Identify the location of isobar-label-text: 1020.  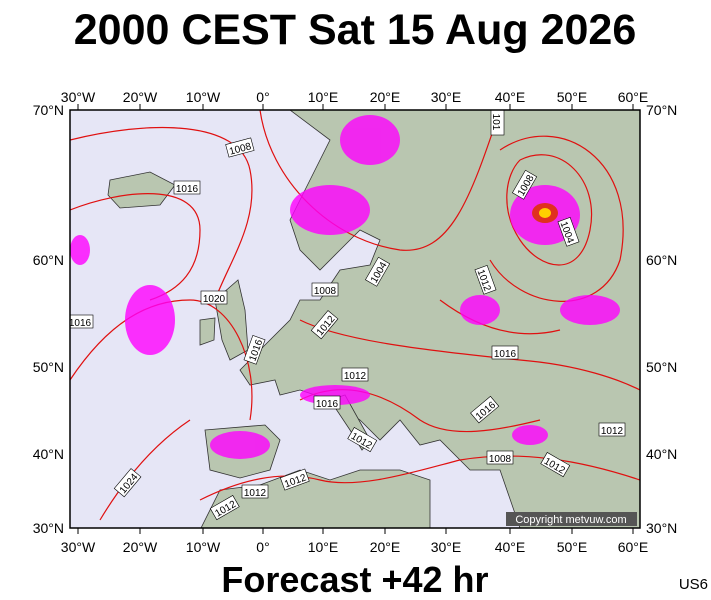
(214, 299).